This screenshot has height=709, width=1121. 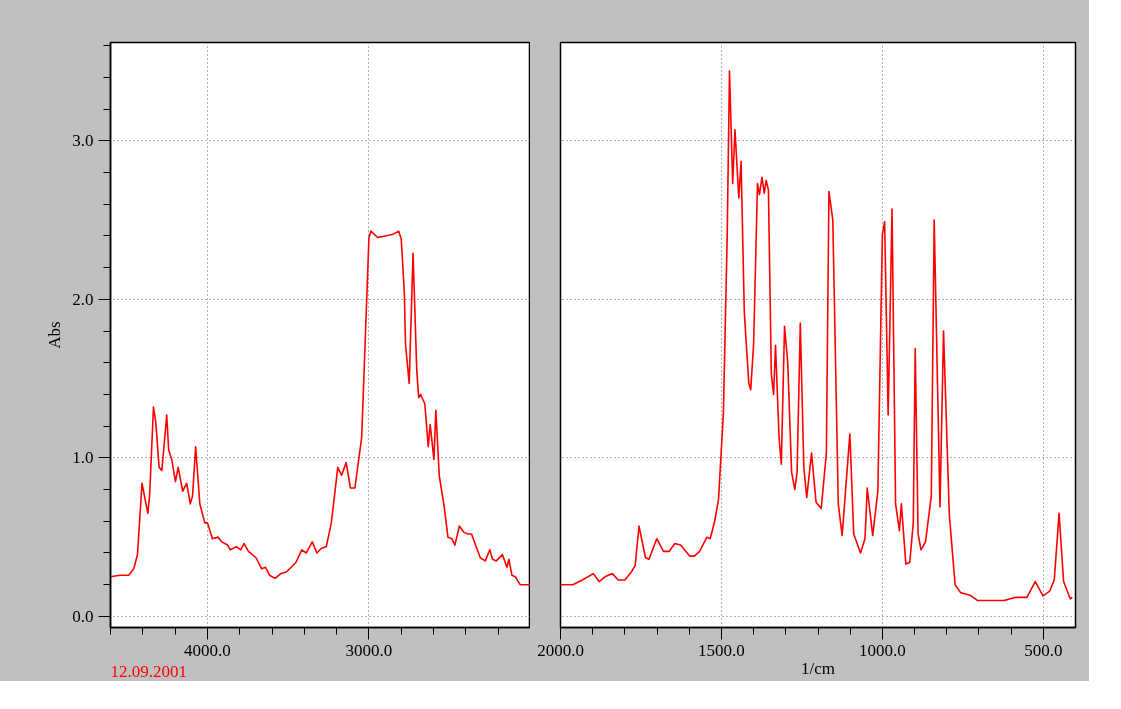 What do you see at coordinates (882, 650) in the screenshot?
I see `x-tick-label: 1000.0` at bounding box center [882, 650].